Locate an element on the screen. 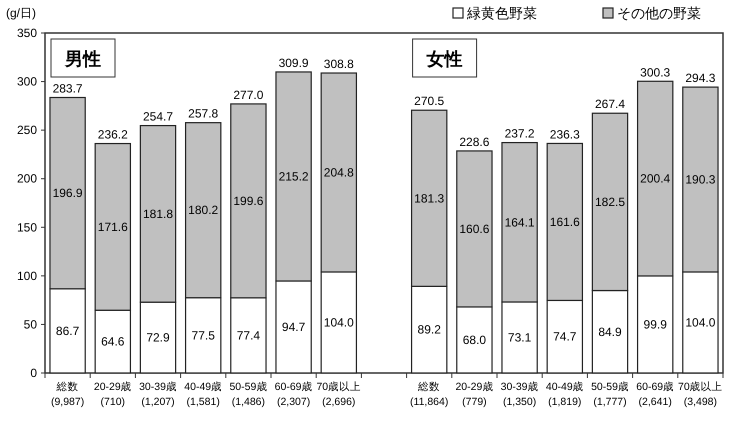  total-label: 257.8 is located at coordinates (203, 113).